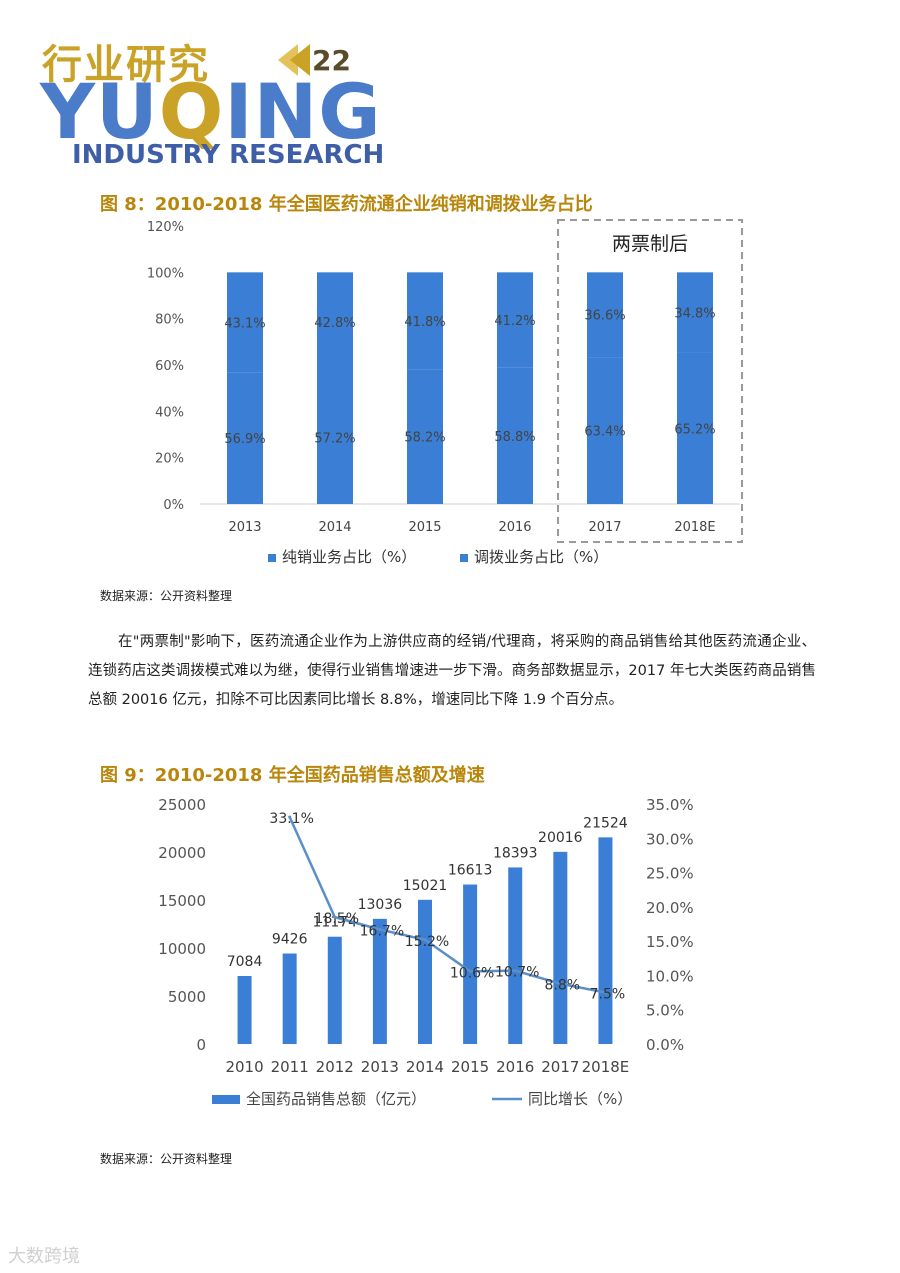  I want to click on y-right-tick-label: 0.0%, so click(665, 1045).